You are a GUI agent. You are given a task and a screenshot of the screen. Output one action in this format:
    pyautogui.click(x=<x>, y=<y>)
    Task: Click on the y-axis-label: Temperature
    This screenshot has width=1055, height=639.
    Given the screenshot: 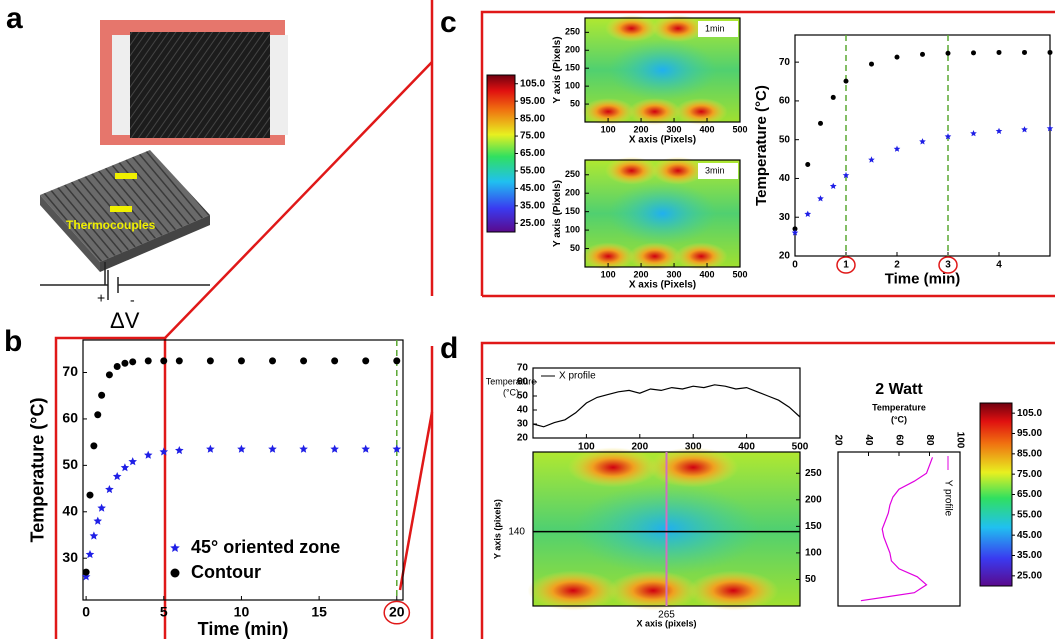 What is the action you would take?
    pyautogui.click(x=511, y=381)
    